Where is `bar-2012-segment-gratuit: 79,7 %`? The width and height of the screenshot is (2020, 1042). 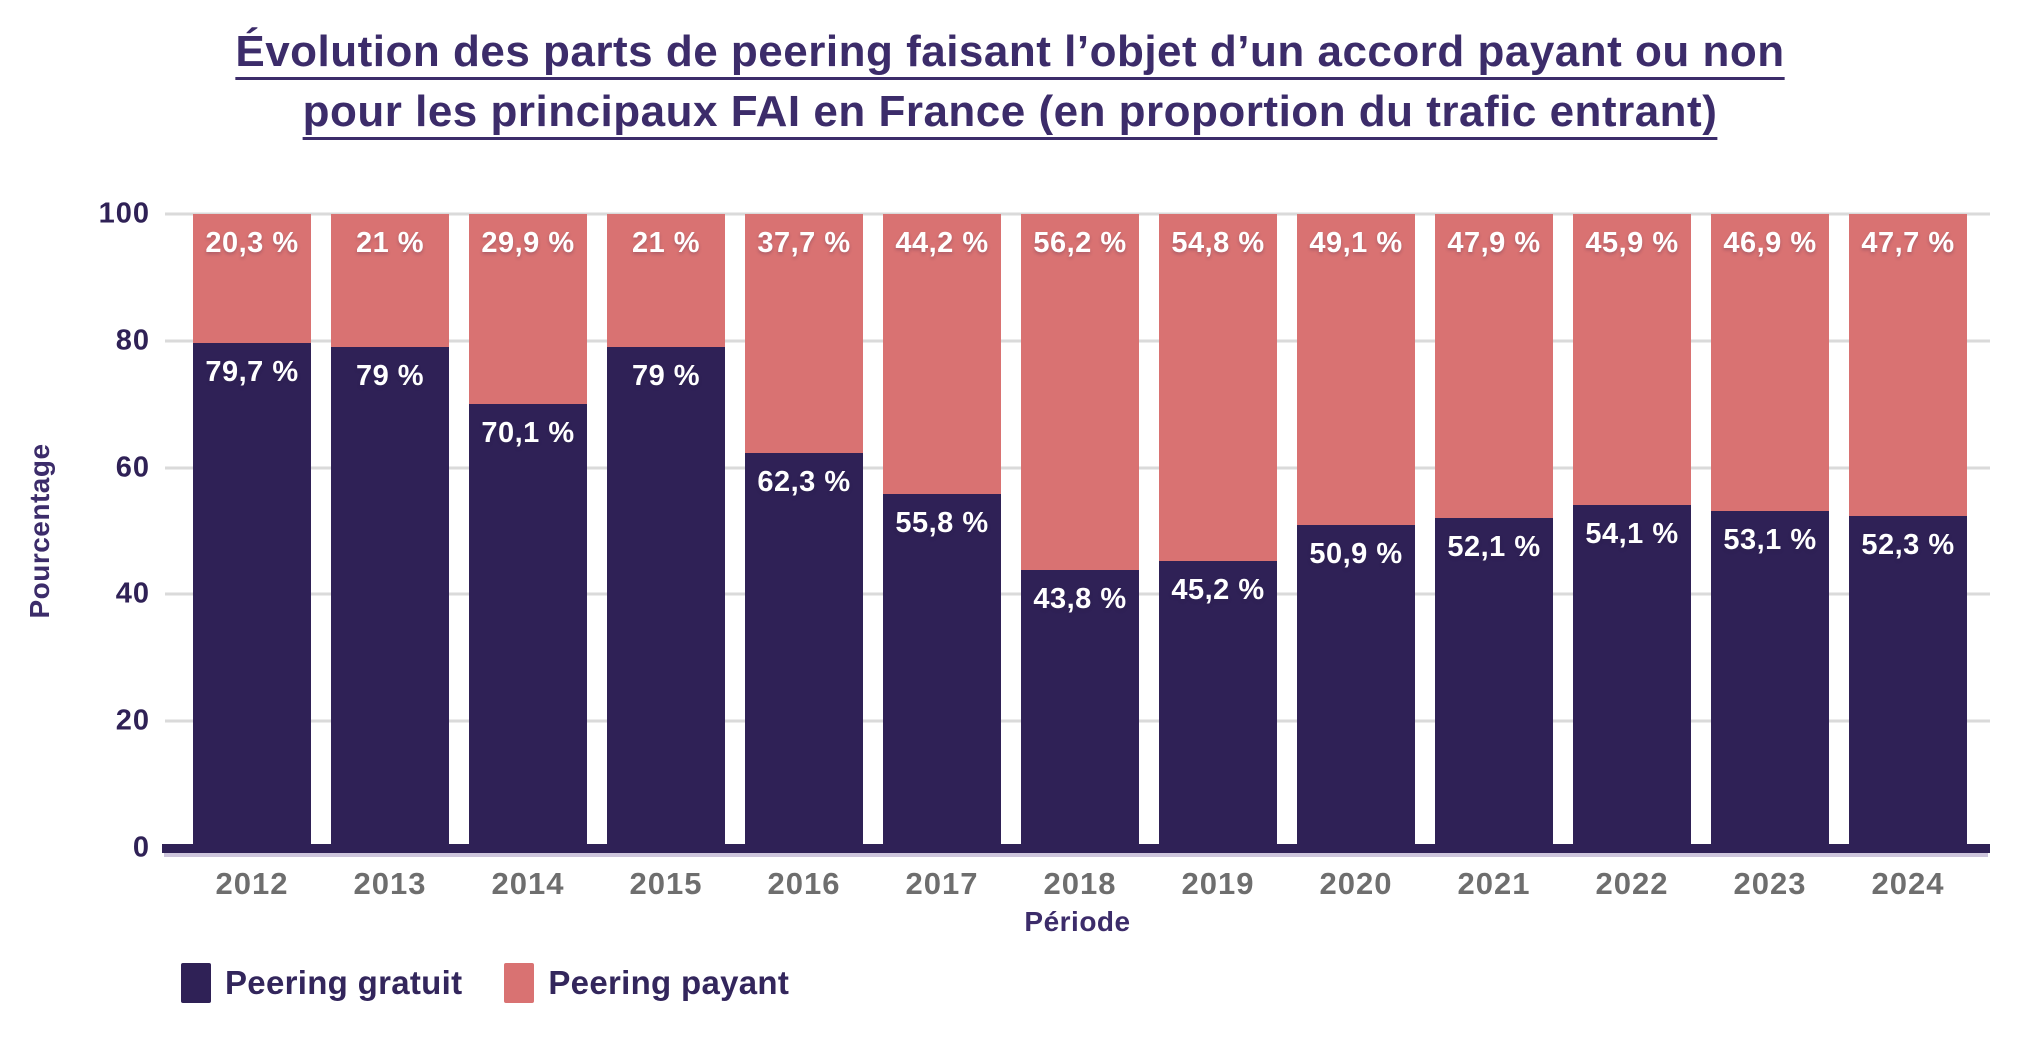 bar-2012-segment-gratuit: 79,7 % is located at coordinates (252, 595).